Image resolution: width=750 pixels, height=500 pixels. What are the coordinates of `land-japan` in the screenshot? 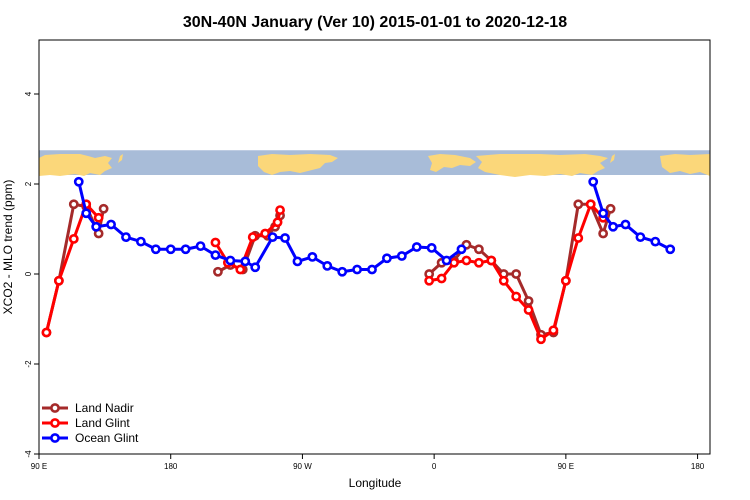 It's located at (120, 158).